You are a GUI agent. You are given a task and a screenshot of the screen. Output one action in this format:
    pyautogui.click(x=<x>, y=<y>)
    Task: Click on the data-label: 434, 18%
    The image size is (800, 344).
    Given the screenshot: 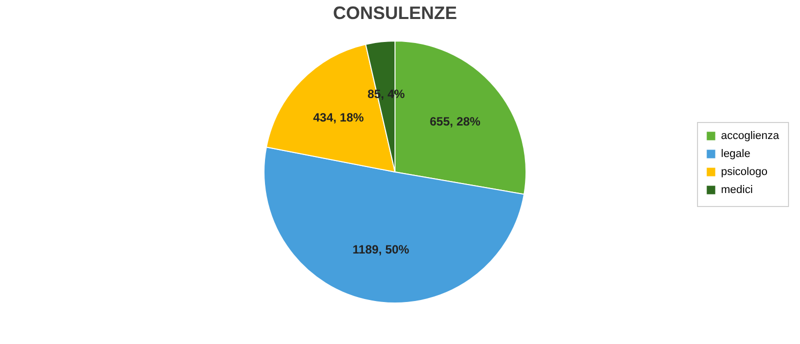 What is the action you would take?
    pyautogui.click(x=338, y=117)
    